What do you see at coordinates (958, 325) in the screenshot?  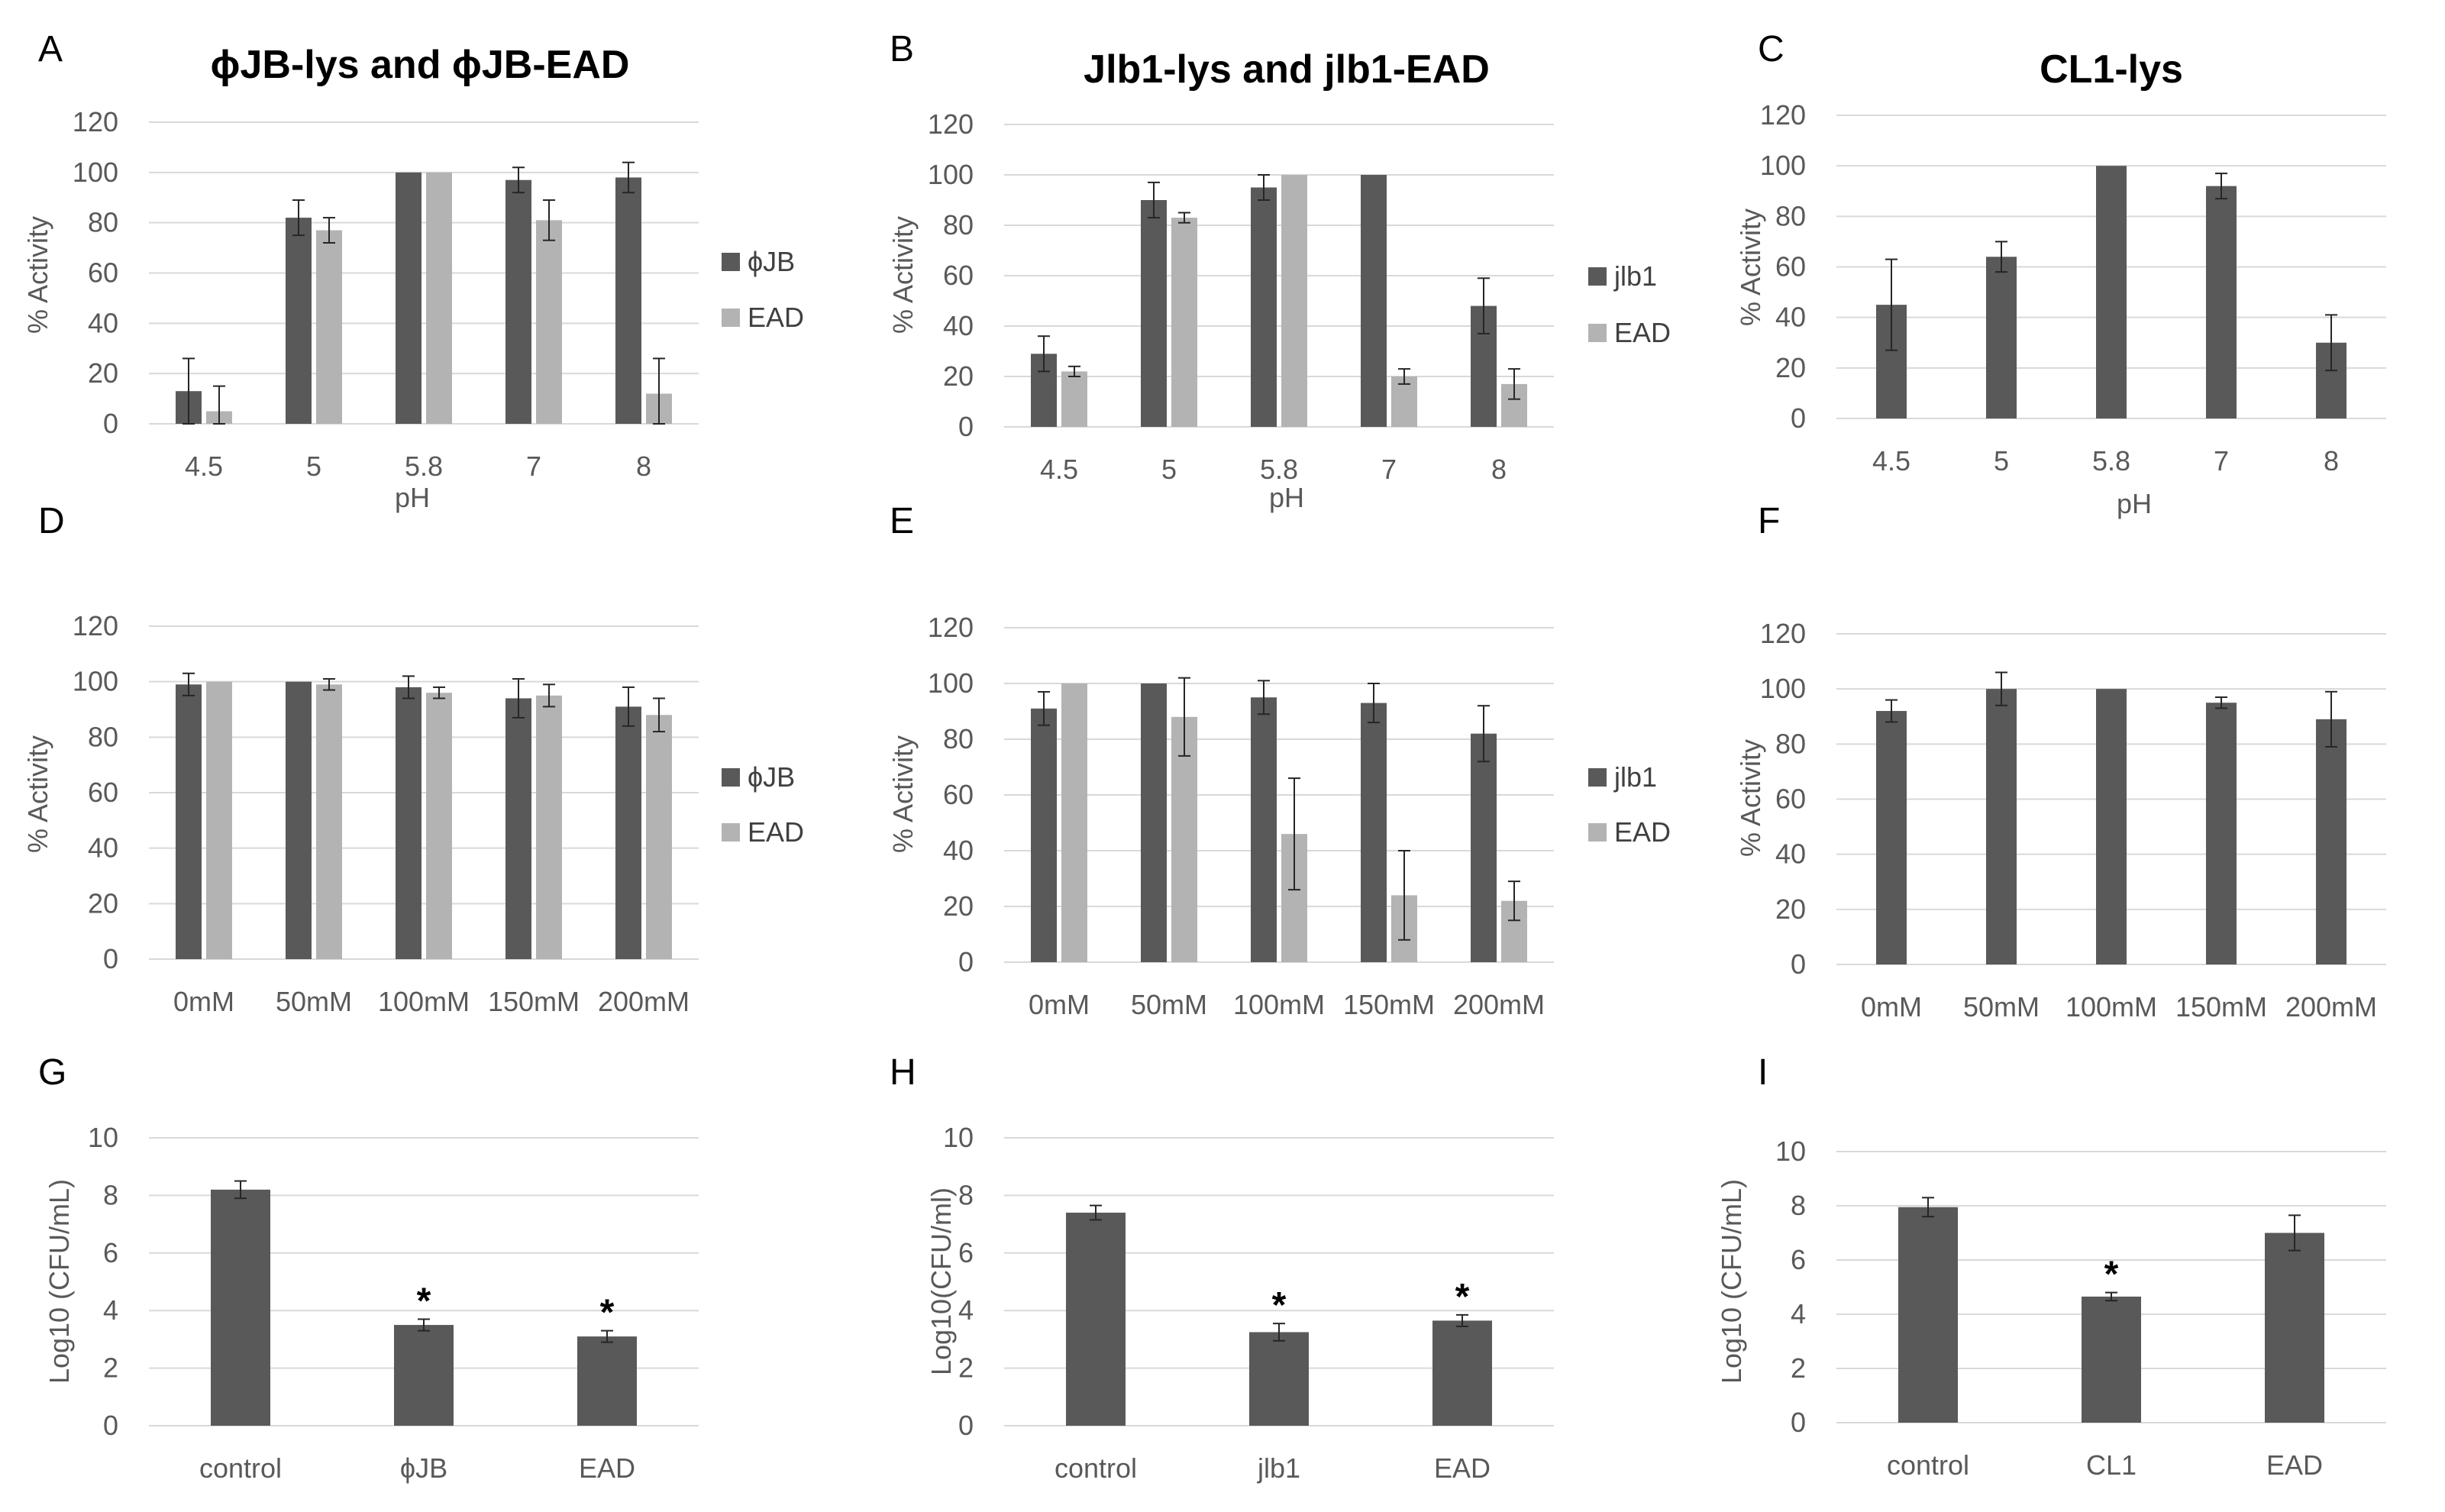 I see `panel-b-ytick-label: 40` at bounding box center [958, 325].